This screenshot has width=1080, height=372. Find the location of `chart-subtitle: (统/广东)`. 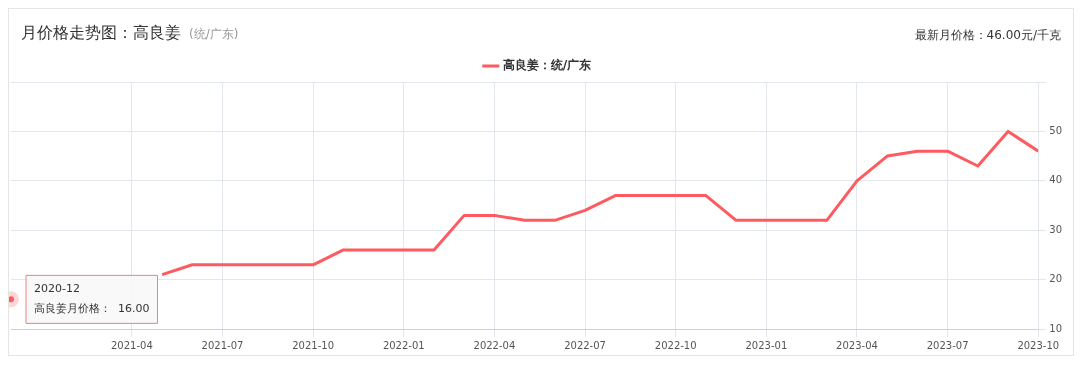

chart-subtitle: (统/广东) is located at coordinates (214, 34).